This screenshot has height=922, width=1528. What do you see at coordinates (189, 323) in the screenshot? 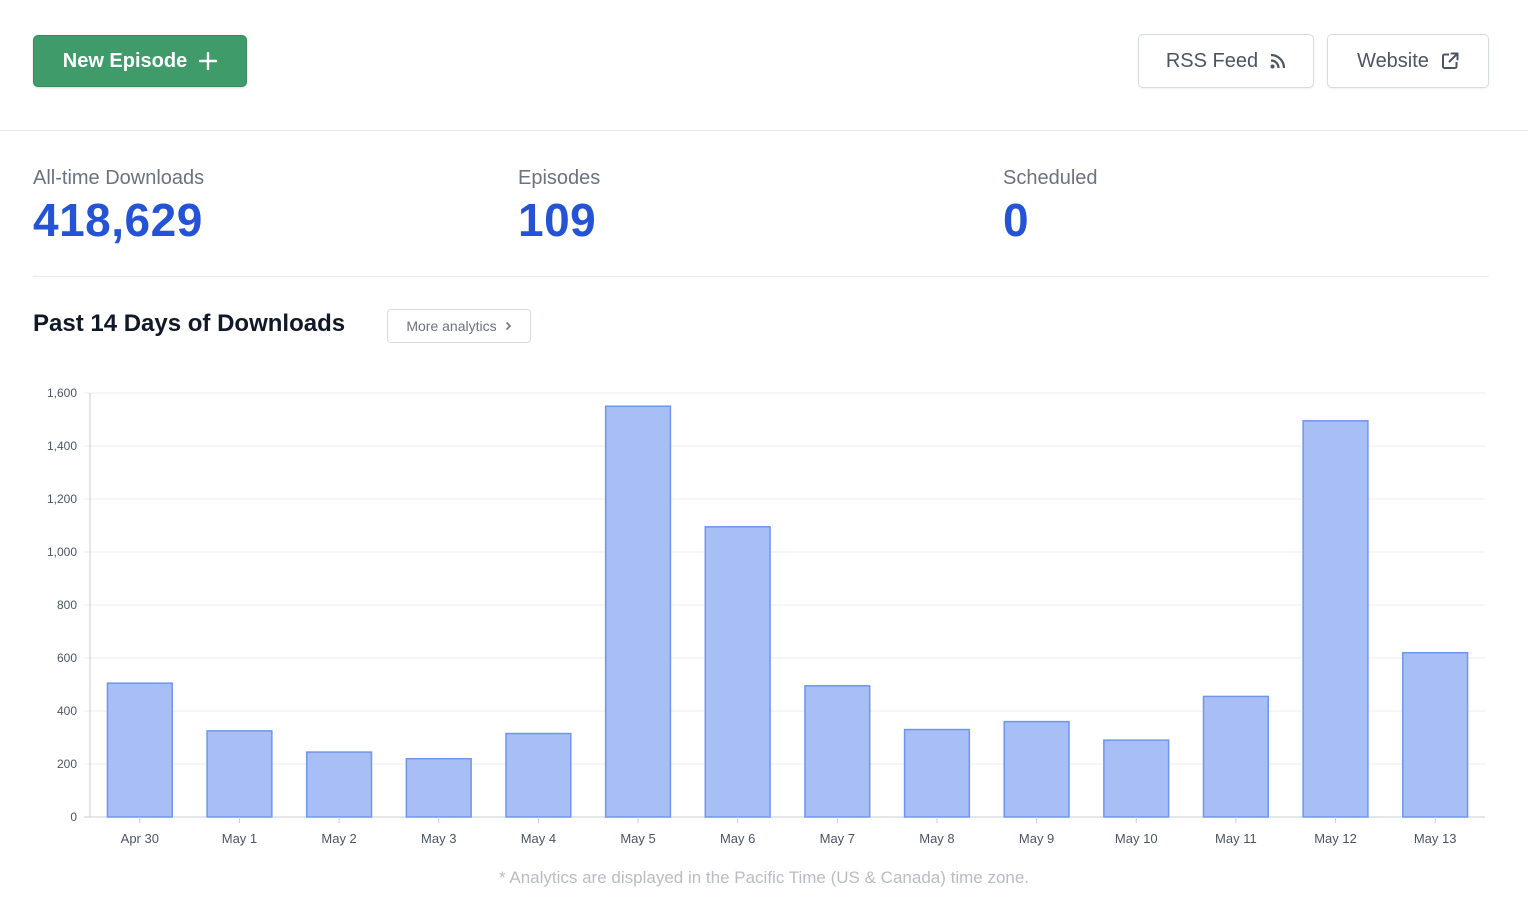
I see `chart-title: Past 14 Days of Downloads` at bounding box center [189, 323].